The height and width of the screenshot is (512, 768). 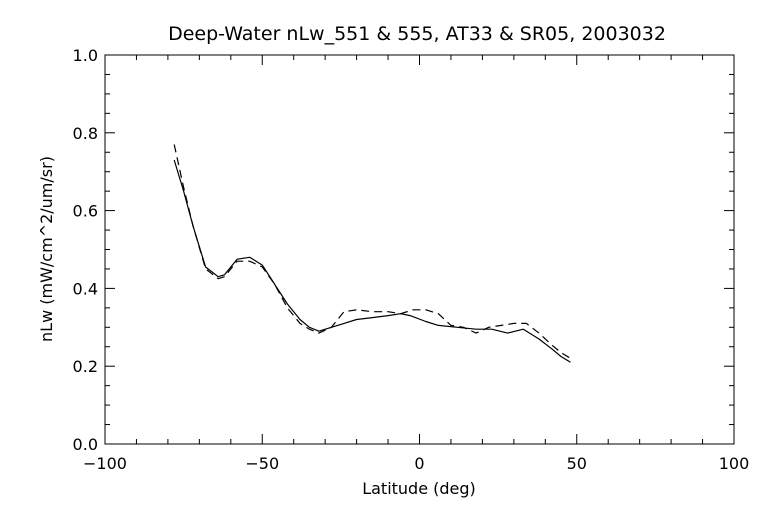 I want to click on x-axis-label: Latitude (deg), so click(x=419, y=488).